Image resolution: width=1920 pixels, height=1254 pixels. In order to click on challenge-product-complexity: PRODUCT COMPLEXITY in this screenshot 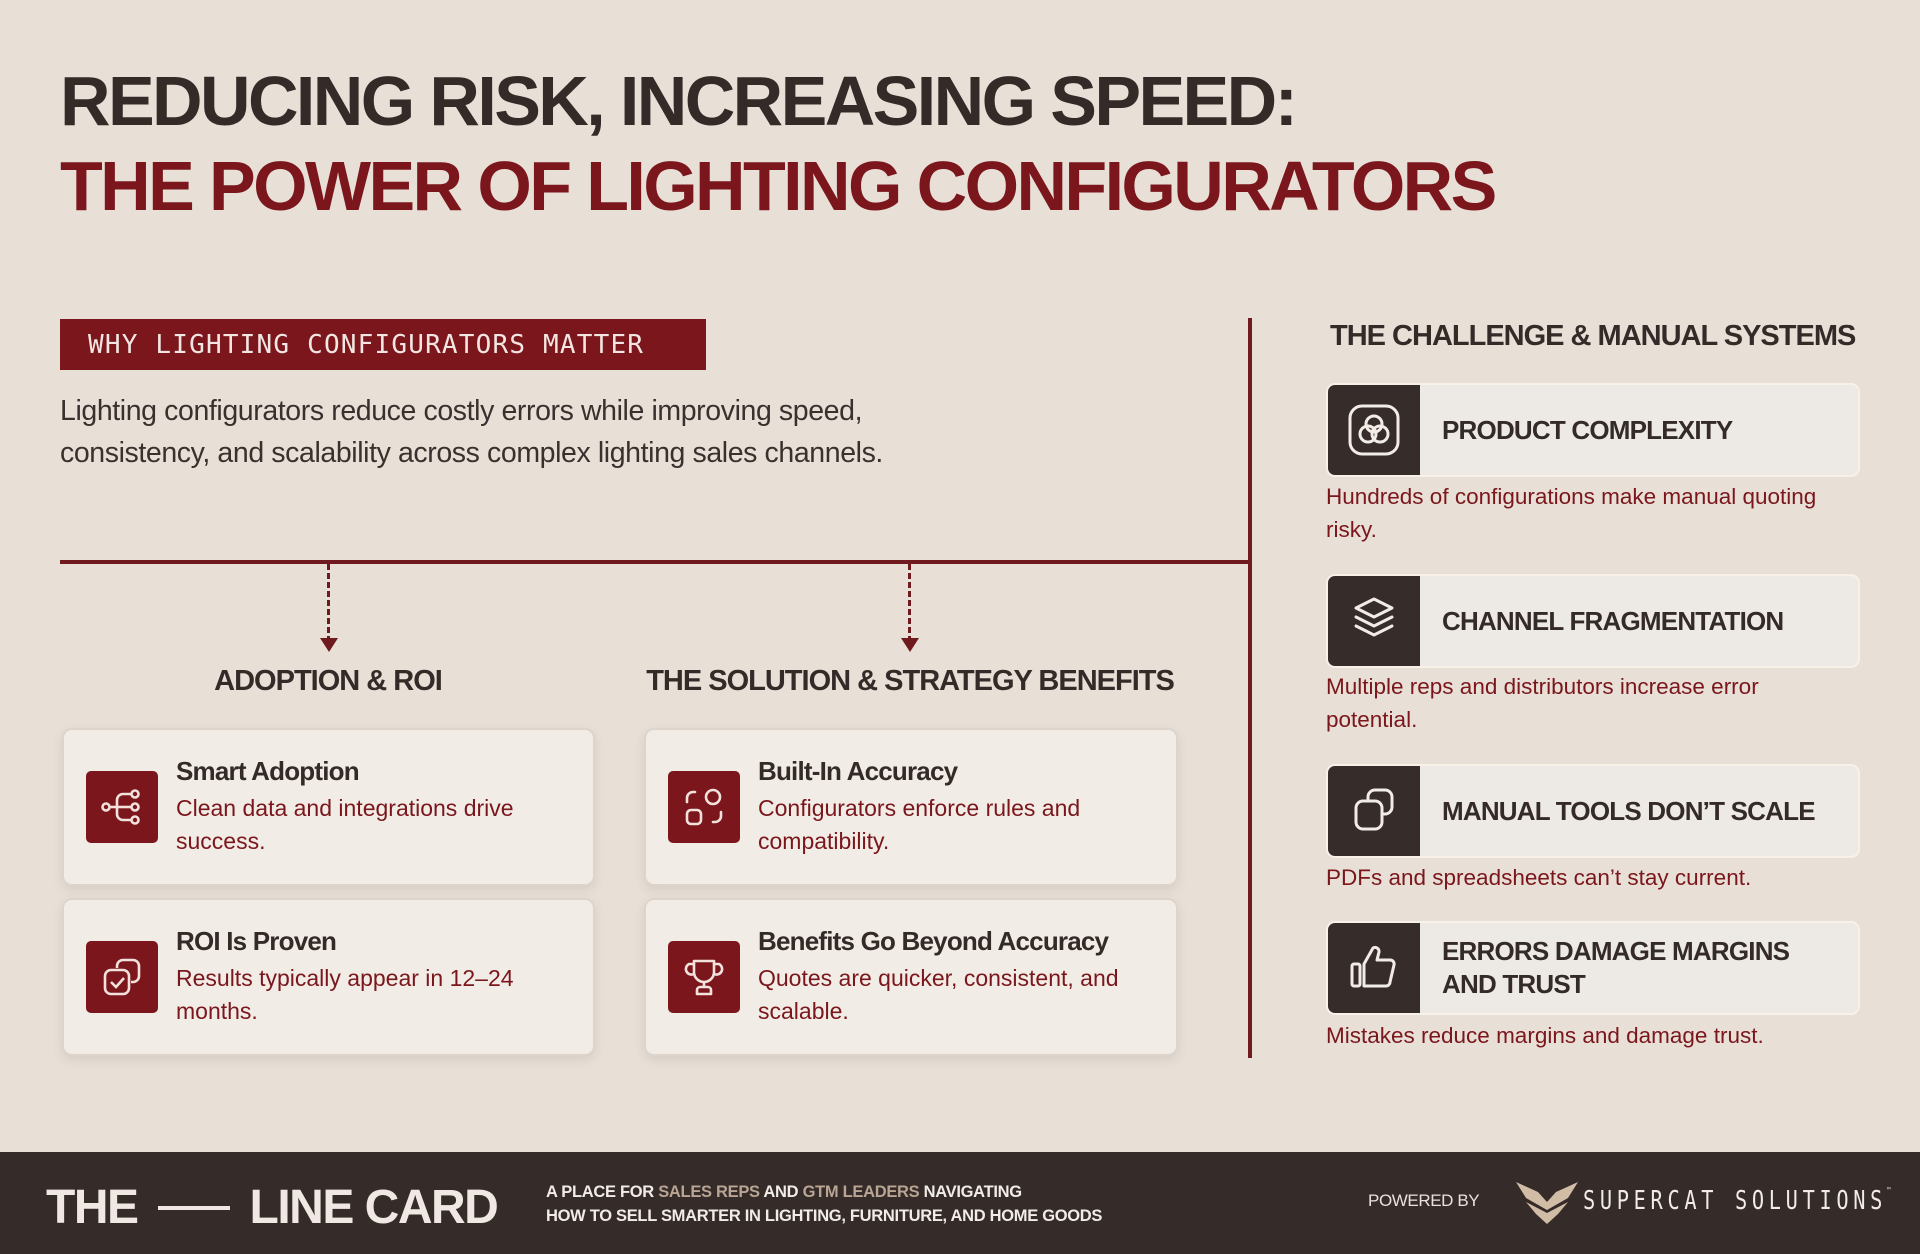, I will do `click(1593, 430)`.